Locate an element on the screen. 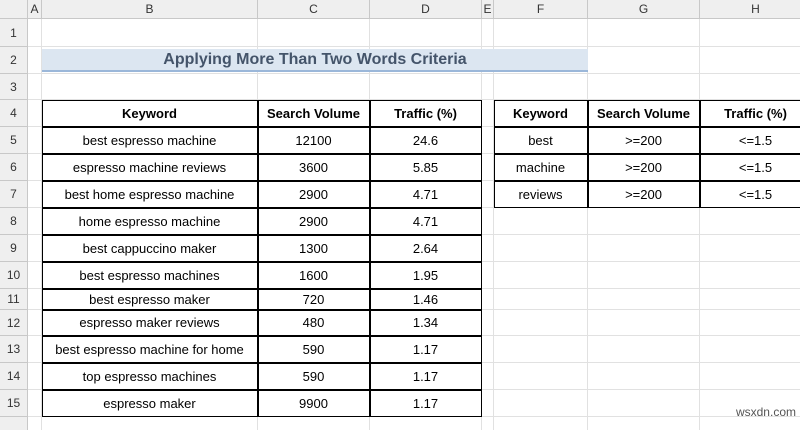 The width and height of the screenshot is (800, 430). table-cell: 24.6 is located at coordinates (425, 140).